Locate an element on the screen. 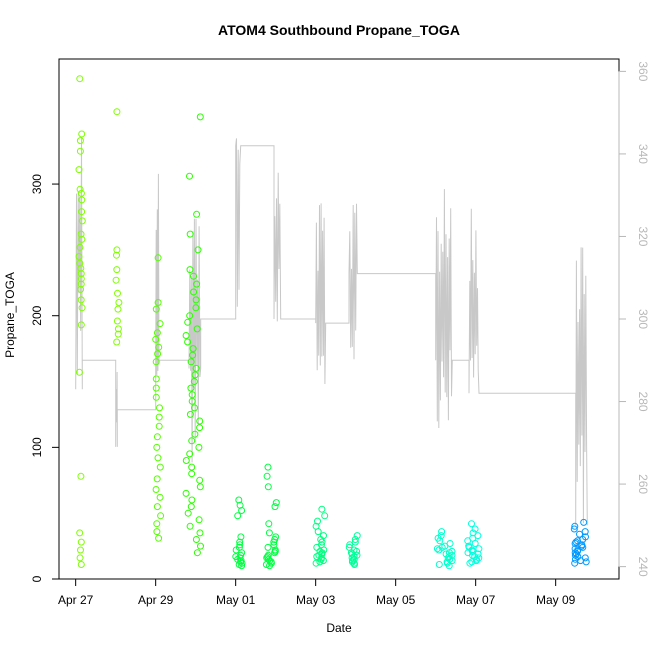 The image size is (650, 650). y-tick-label: 0 is located at coordinates (37, 578).